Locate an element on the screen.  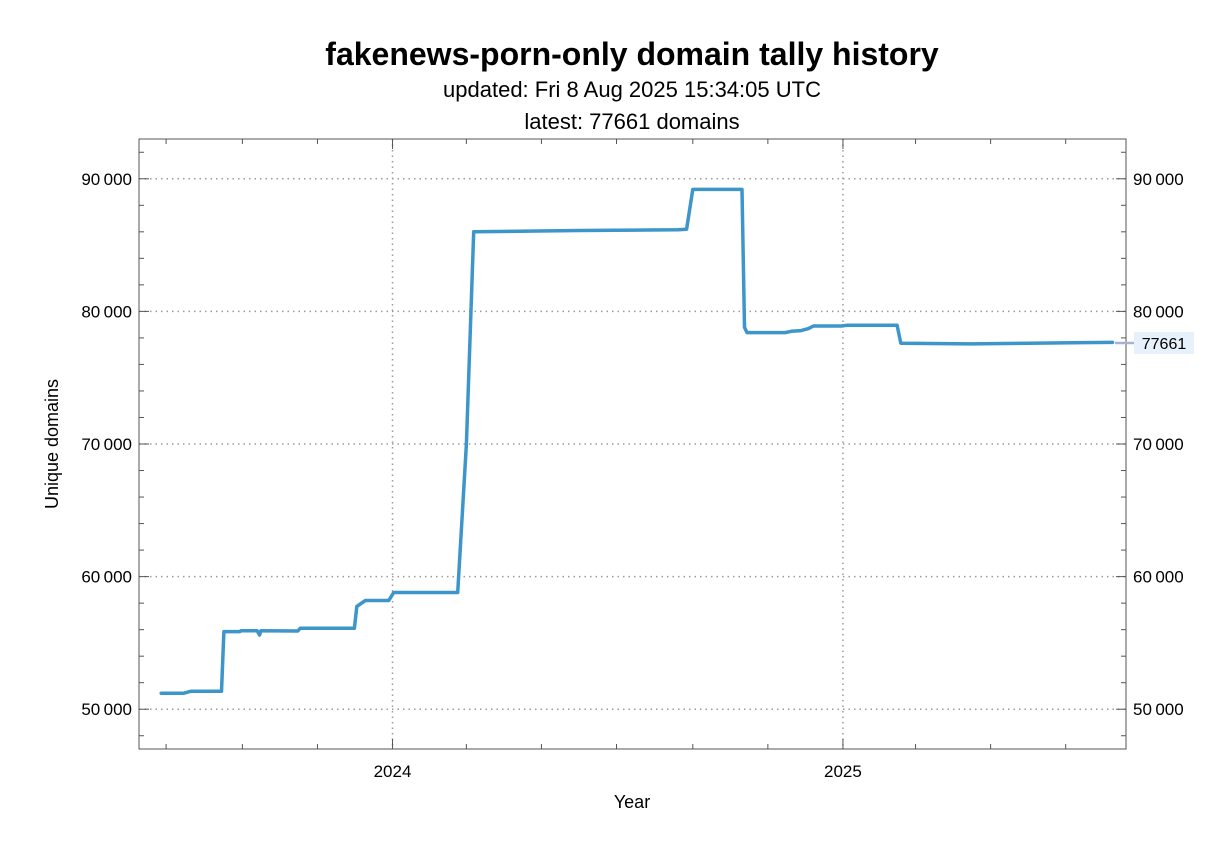
y-tick-label-right: 70 000 is located at coordinates (1158, 444).